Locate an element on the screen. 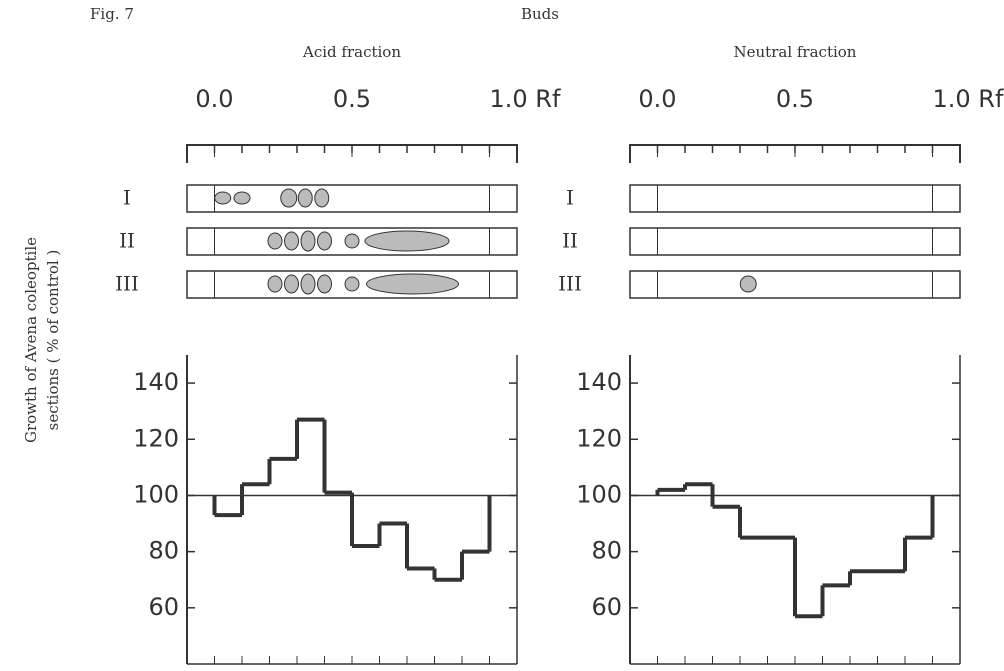  figure-label: Fig. 7 is located at coordinates (112, 14).